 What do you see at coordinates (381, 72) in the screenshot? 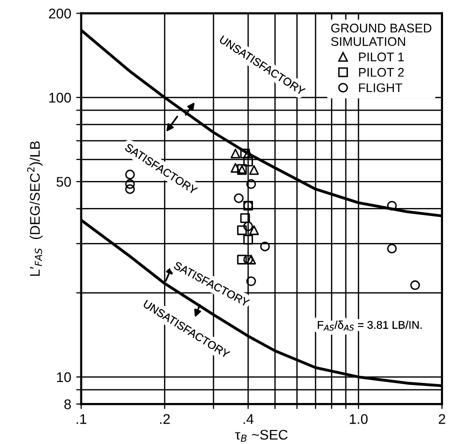
I see `legend-label: PILOT 2` at bounding box center [381, 72].